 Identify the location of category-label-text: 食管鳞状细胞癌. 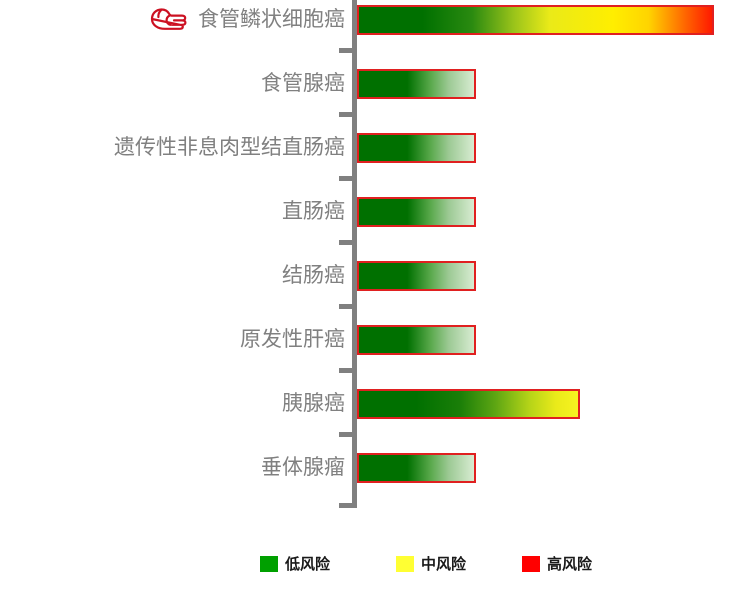
(271, 20).